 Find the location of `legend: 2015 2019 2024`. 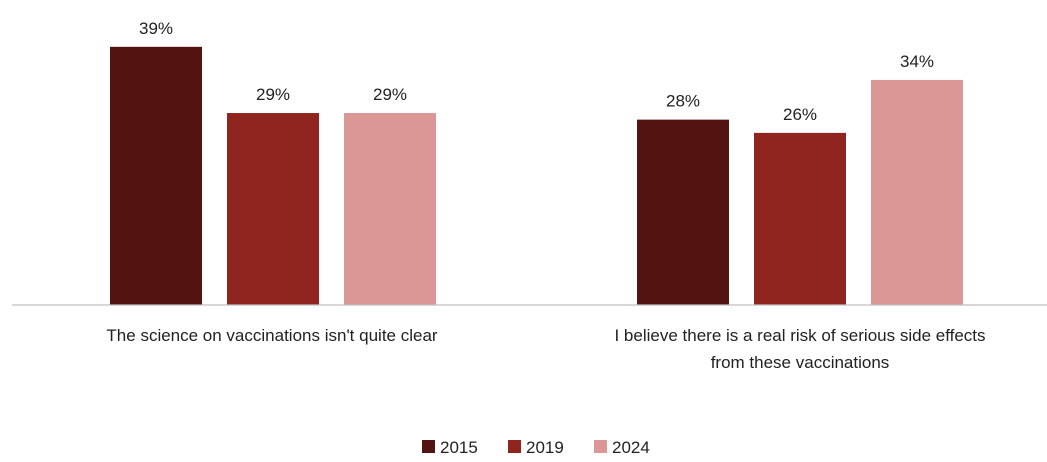

legend: 2015 2019 2024 is located at coordinates (536, 447).